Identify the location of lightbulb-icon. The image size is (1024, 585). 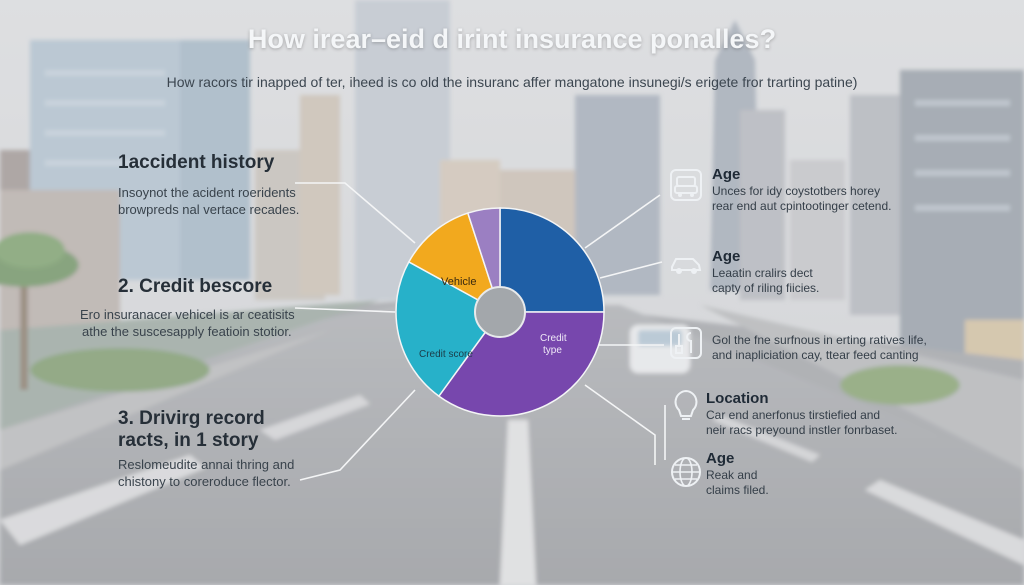
(686, 404).